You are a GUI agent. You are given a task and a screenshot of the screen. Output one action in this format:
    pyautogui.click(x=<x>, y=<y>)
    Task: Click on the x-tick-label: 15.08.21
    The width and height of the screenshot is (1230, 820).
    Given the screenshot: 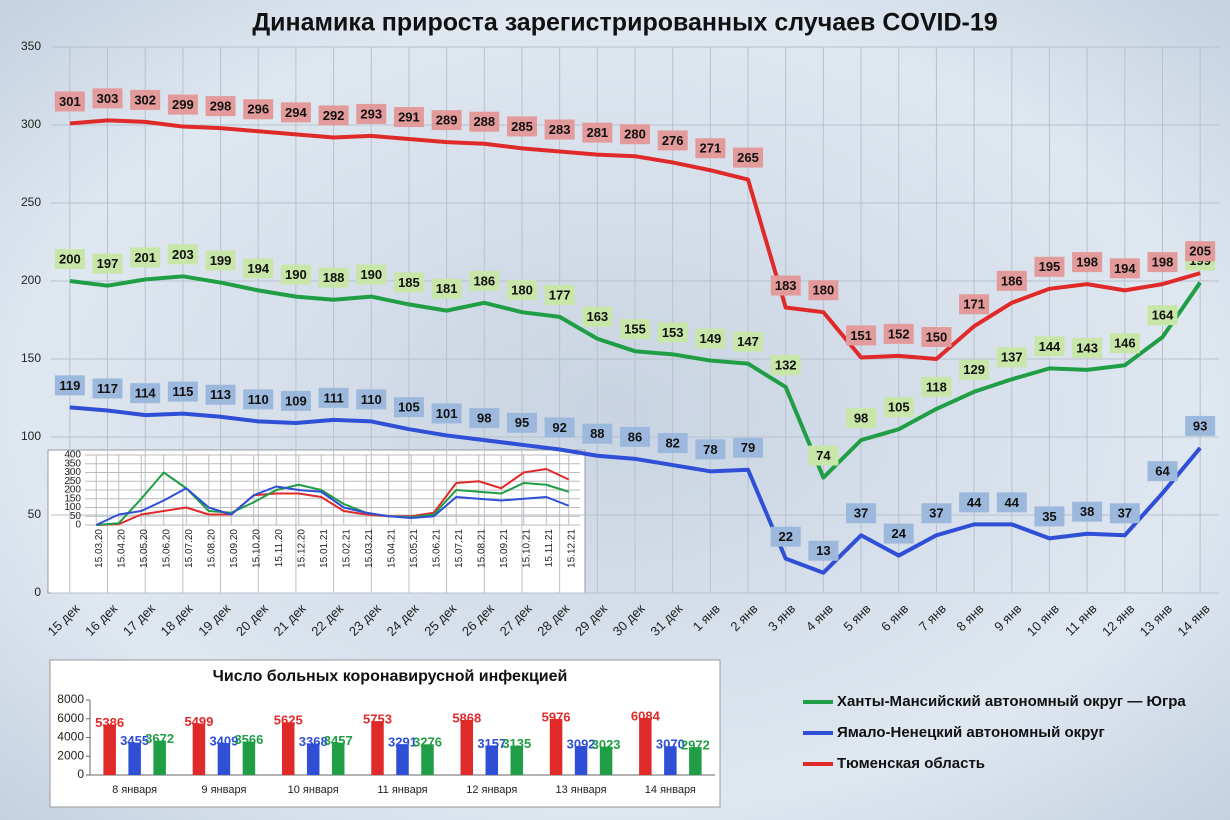 What is the action you would take?
    pyautogui.click(x=481, y=548)
    